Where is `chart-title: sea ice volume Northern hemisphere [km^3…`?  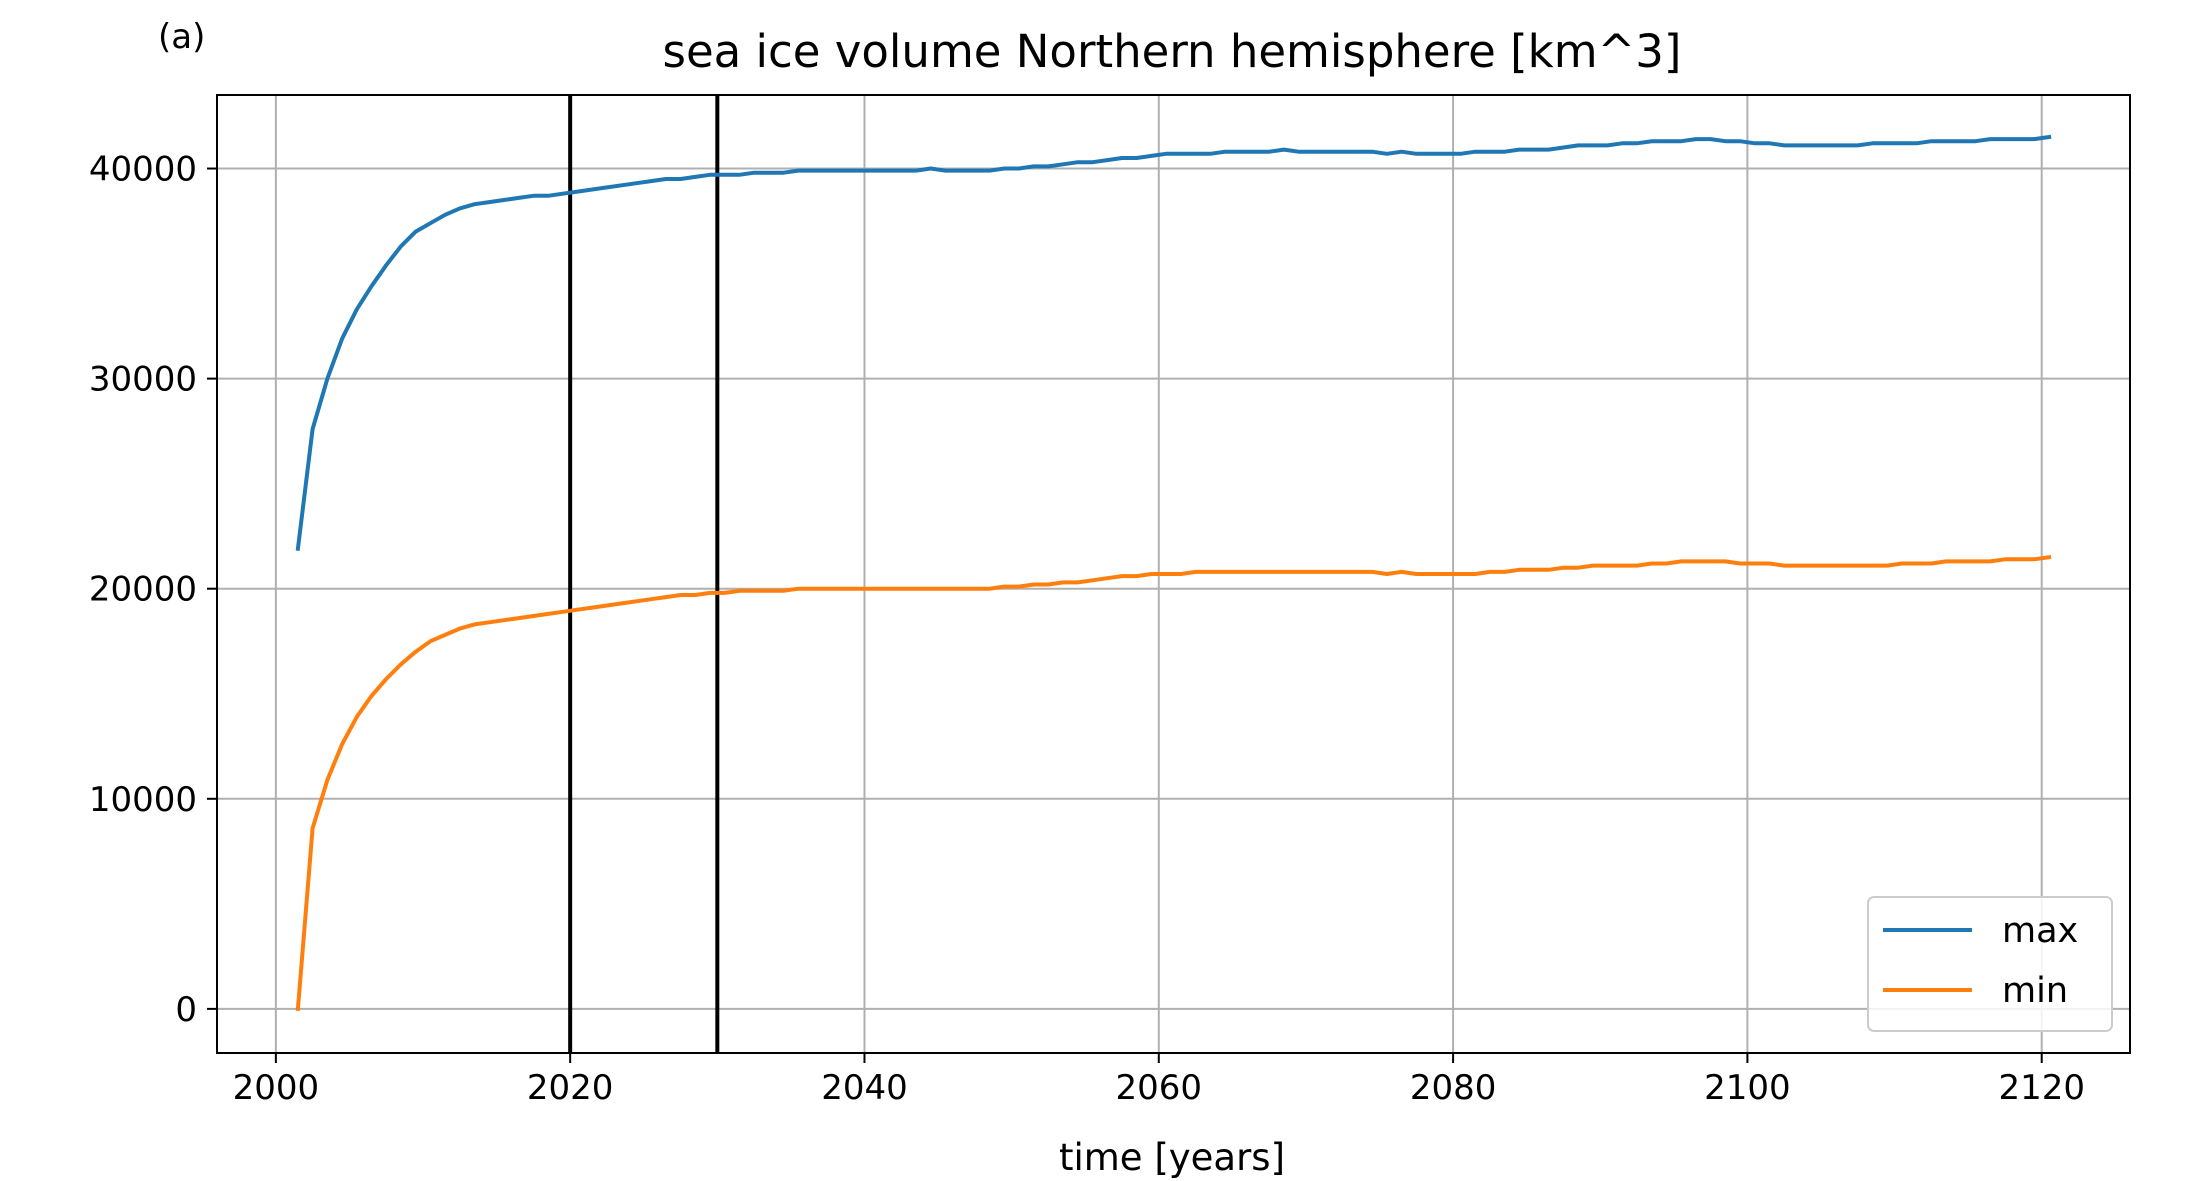 chart-title: sea ice volume Northern hemisphere [km^3… is located at coordinates (1172, 51).